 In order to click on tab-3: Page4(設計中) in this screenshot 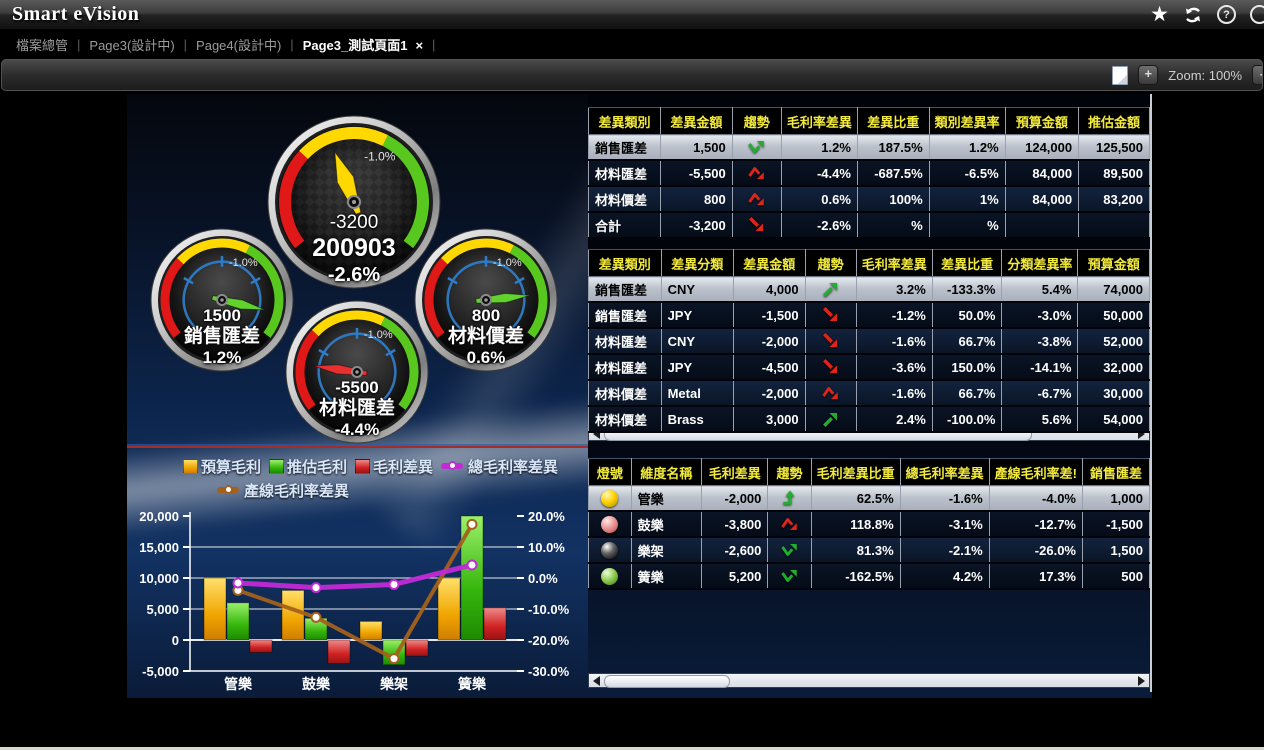, I will do `click(239, 45)`.